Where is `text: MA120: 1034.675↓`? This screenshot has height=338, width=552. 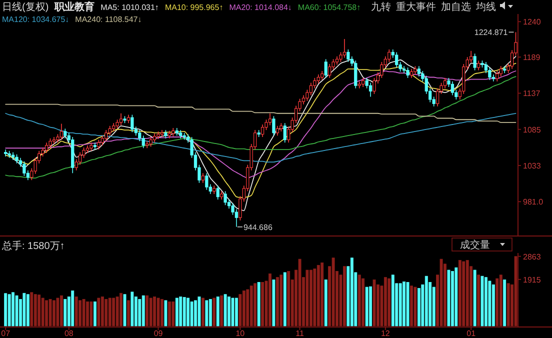 text: MA120: 1034.675↓ is located at coordinates (36, 19).